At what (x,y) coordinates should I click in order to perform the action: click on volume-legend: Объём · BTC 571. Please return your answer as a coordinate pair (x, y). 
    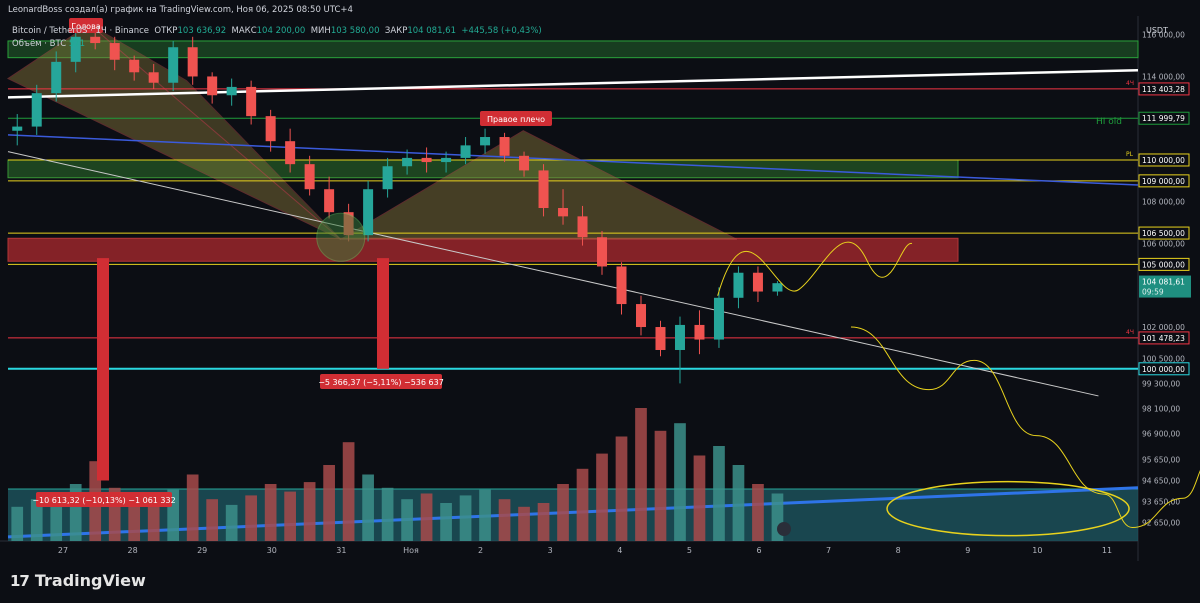
    Looking at the image, I should click on (49, 44).